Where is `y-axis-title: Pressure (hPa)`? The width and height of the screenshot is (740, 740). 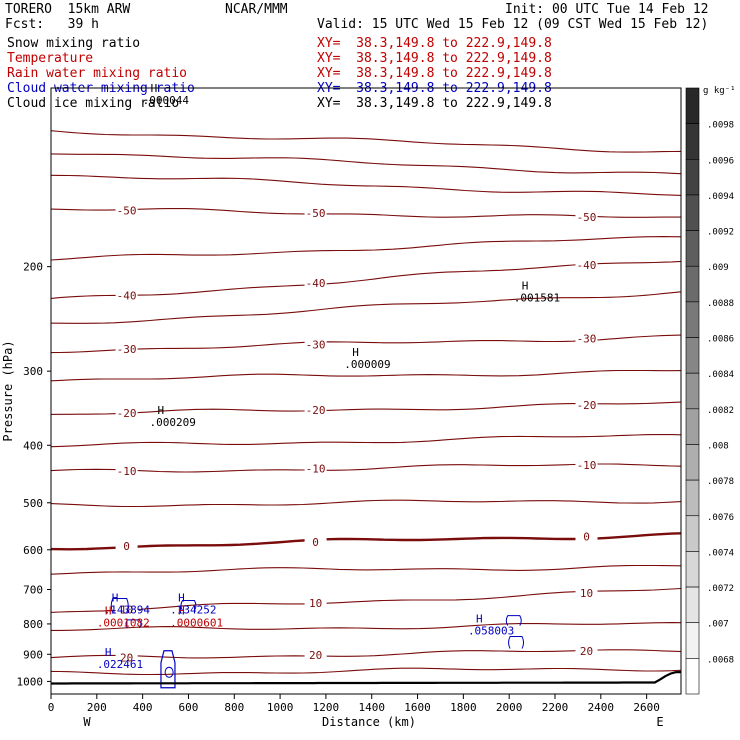 y-axis-title: Pressure (hPa) is located at coordinates (8, 390).